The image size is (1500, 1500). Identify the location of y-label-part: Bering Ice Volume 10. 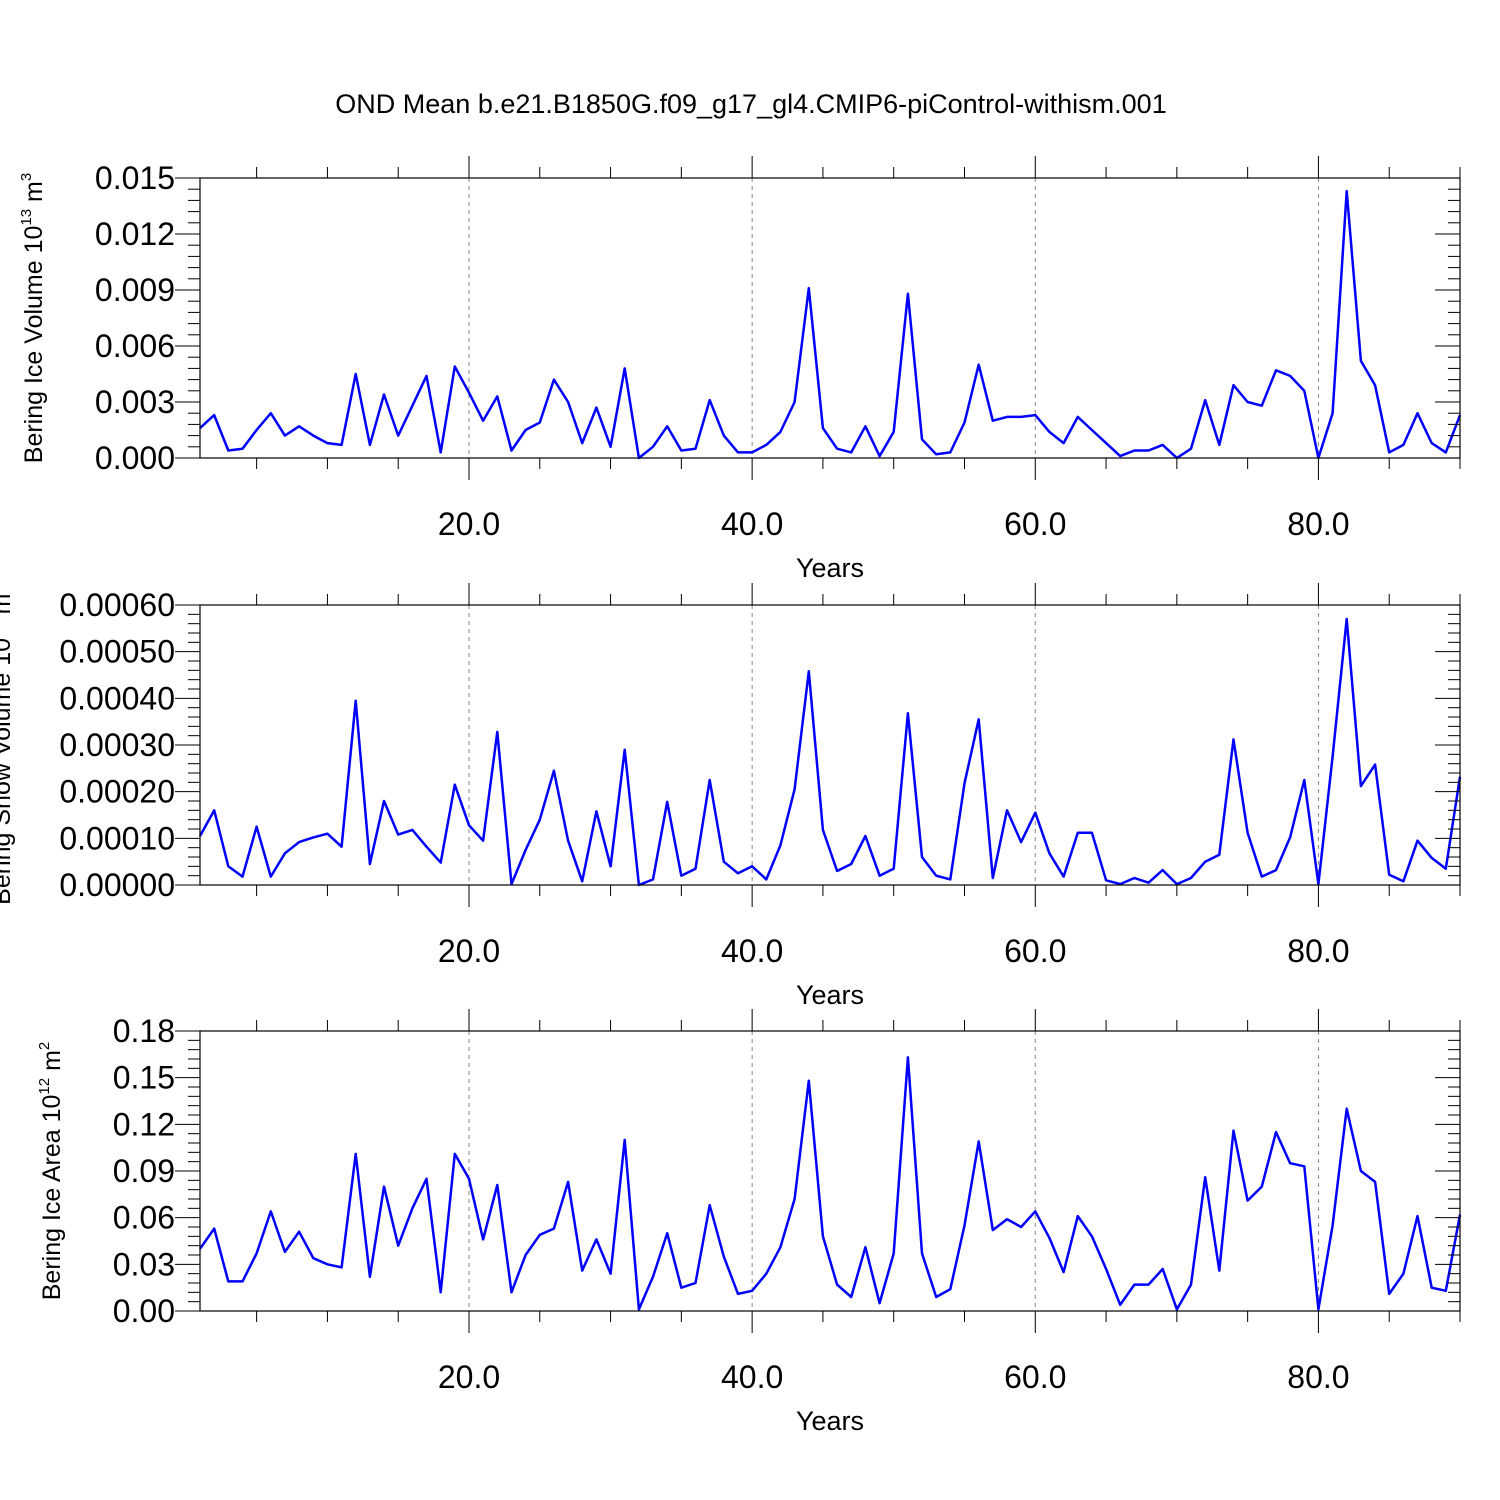
(34, 345).